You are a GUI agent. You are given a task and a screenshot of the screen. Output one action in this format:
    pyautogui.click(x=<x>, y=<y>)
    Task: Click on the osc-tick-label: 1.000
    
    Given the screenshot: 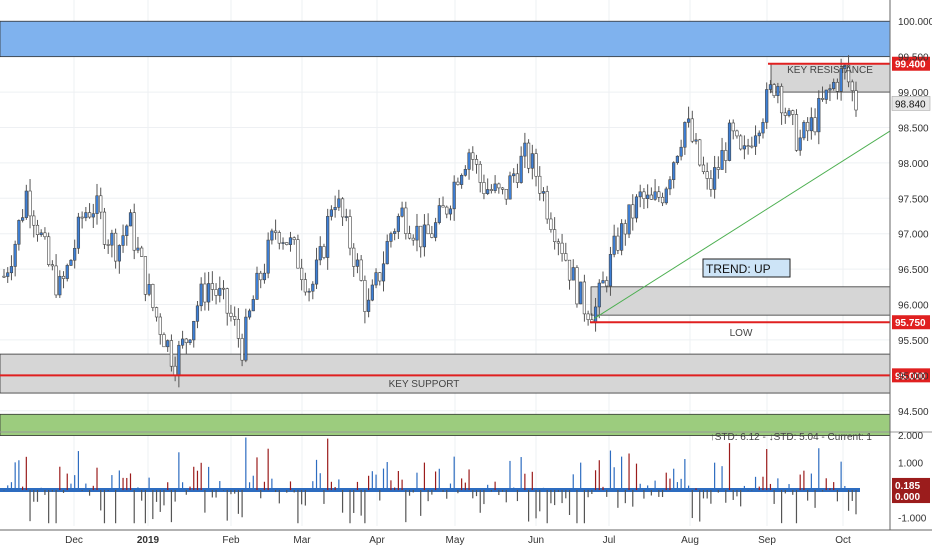 What is the action you would take?
    pyautogui.click(x=910, y=463)
    